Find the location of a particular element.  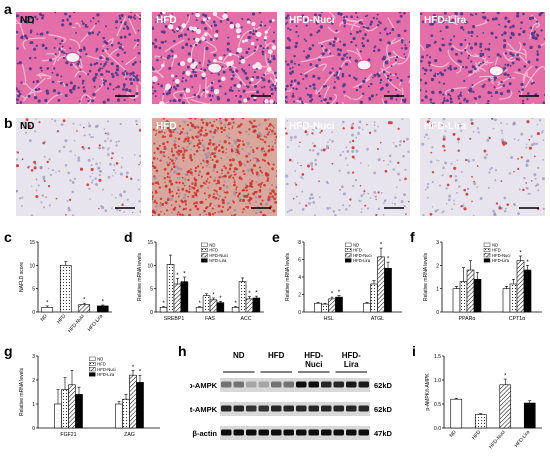

x-category-label: HFD-Lira is located at coordinates (96, 323).